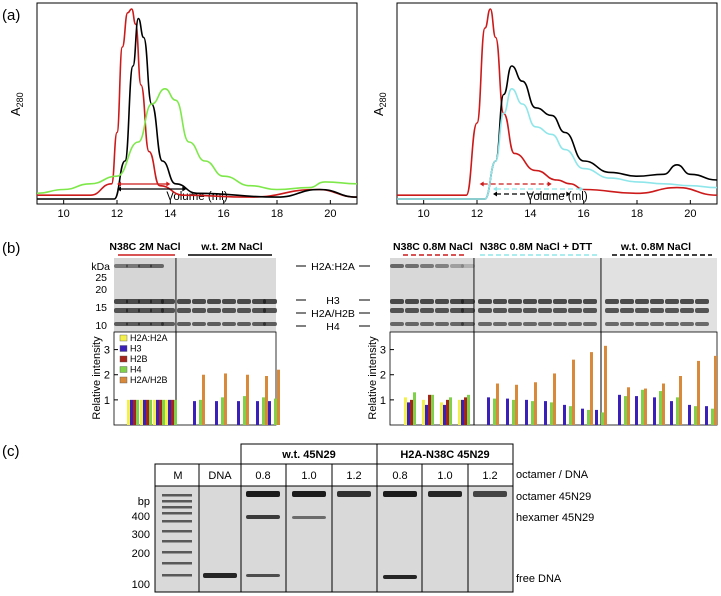 The image size is (721, 596). What do you see at coordinates (536, 247) in the screenshot?
I see `gel-title-n38c-08m-dtt: N38C 0.8M NaCl + DTT` at bounding box center [536, 247].